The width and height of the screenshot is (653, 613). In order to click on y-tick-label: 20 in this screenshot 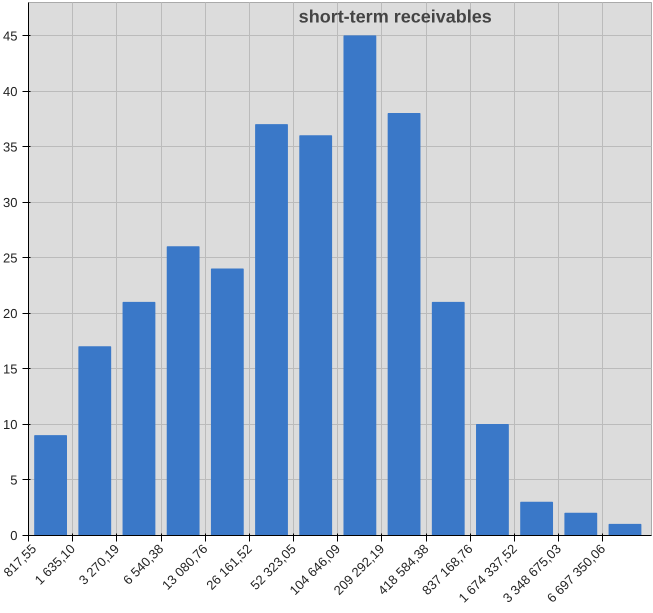, I will do `click(10, 313)`.